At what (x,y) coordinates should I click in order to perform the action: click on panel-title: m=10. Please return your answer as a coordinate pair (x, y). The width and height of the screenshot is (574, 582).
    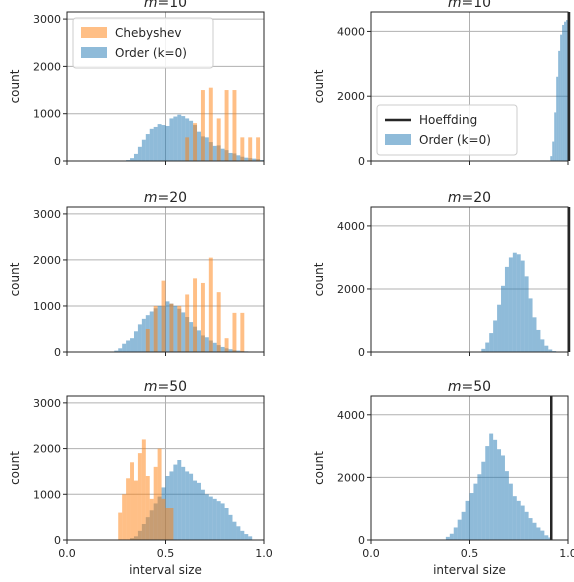
    Looking at the image, I should click on (469, 5).